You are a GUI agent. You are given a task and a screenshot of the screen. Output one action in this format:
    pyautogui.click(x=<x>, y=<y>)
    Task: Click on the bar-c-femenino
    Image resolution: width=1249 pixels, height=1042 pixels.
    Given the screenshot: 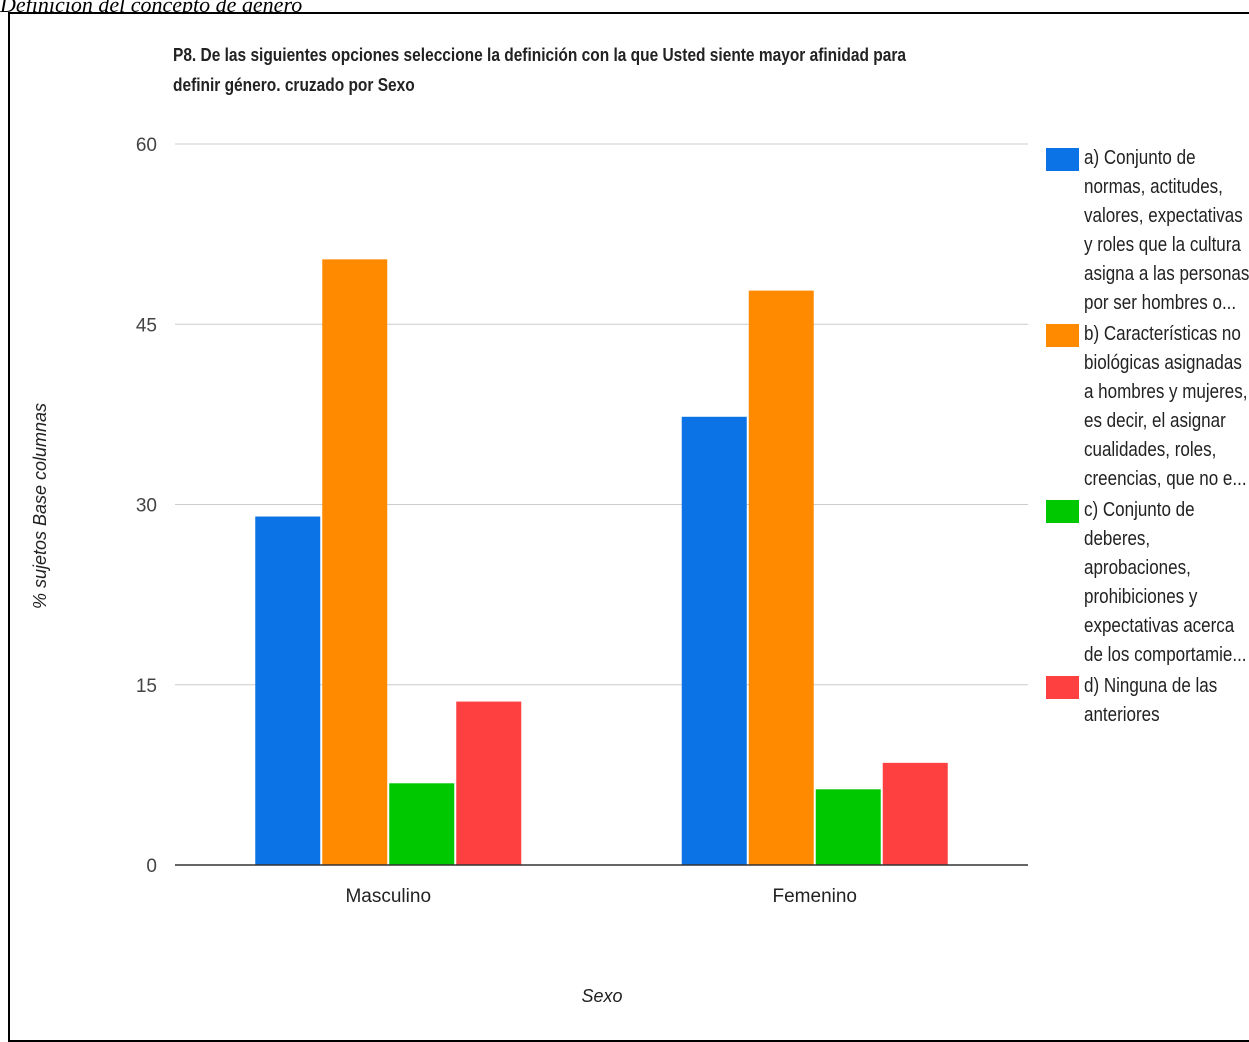 What is the action you would take?
    pyautogui.click(x=848, y=827)
    